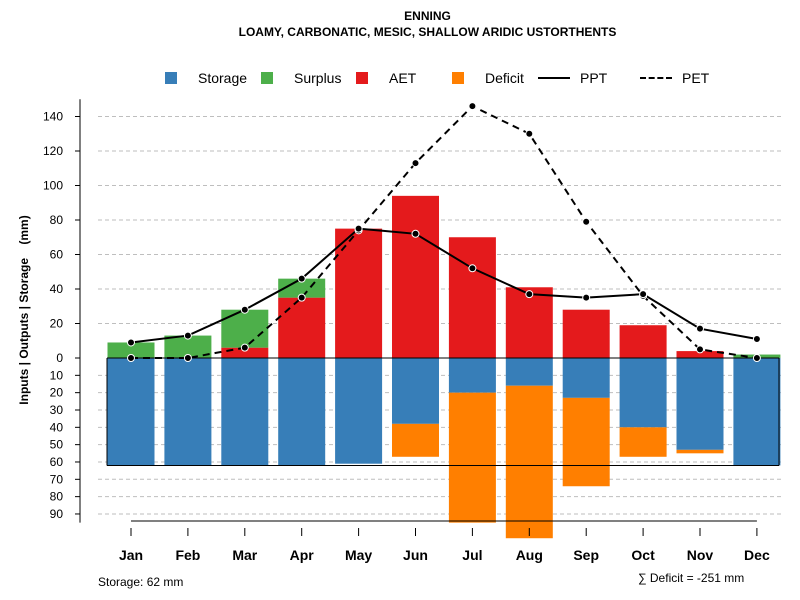 Image resolution: width=800 pixels, height=600 pixels. What do you see at coordinates (643, 555) in the screenshot?
I see `x-tick-label: Oct` at bounding box center [643, 555].